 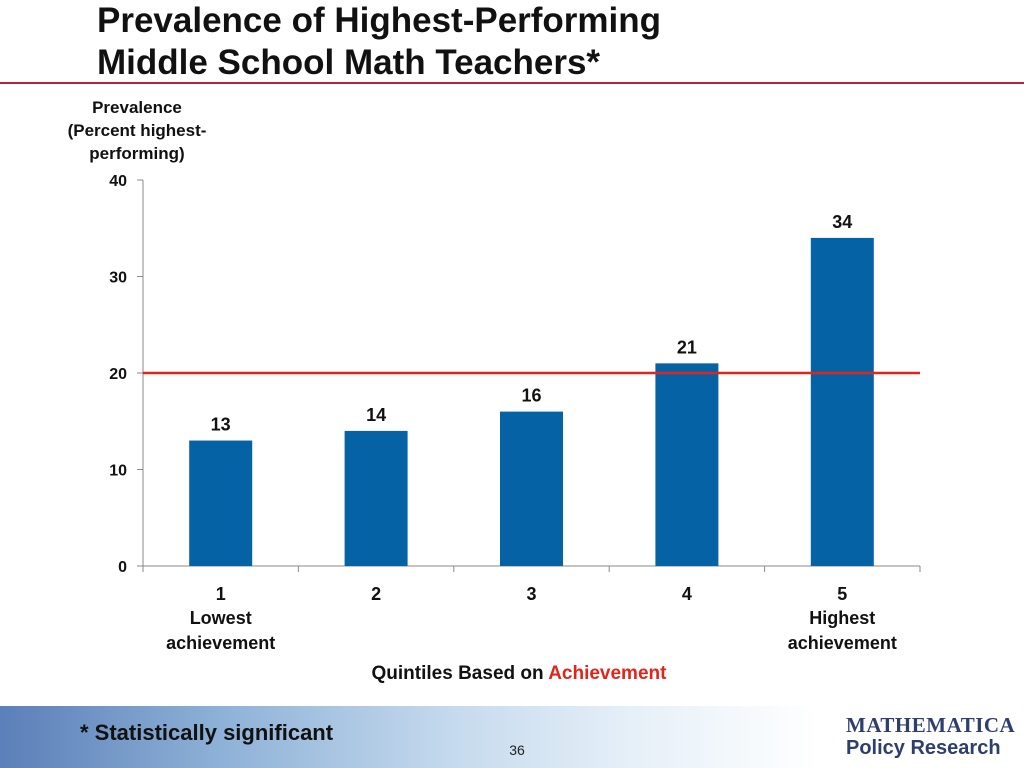 I want to click on y-axis-title-line-1: Prevalence, so click(x=137, y=107).